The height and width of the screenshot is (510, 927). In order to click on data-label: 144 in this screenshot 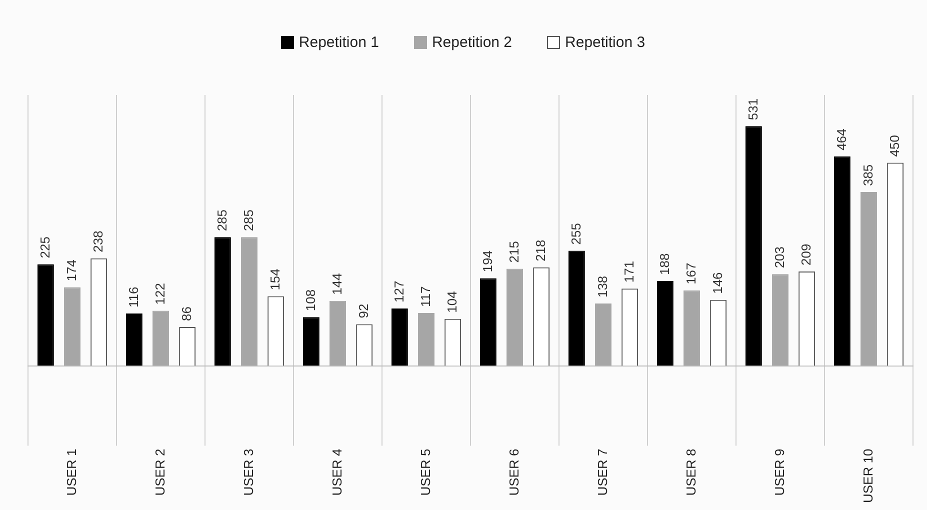, I will do `click(336, 284)`.